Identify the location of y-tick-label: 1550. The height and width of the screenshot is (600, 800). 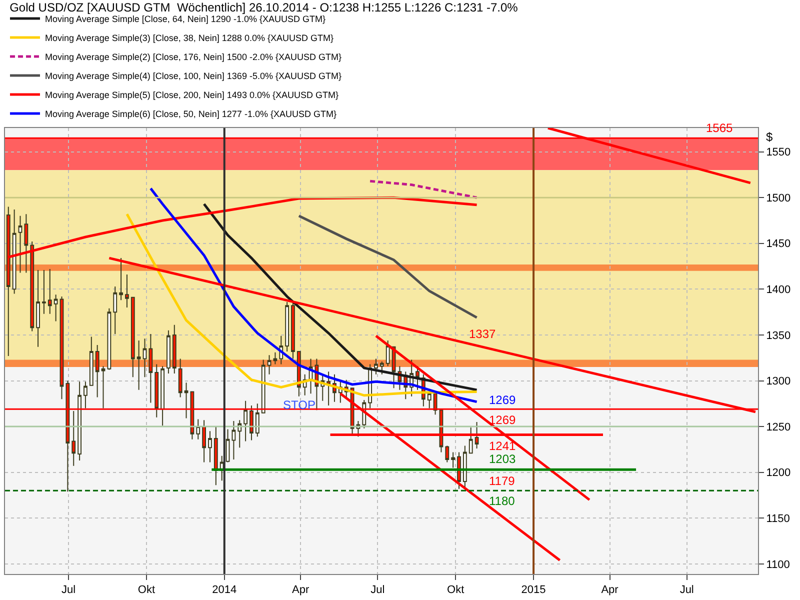
(778, 152).